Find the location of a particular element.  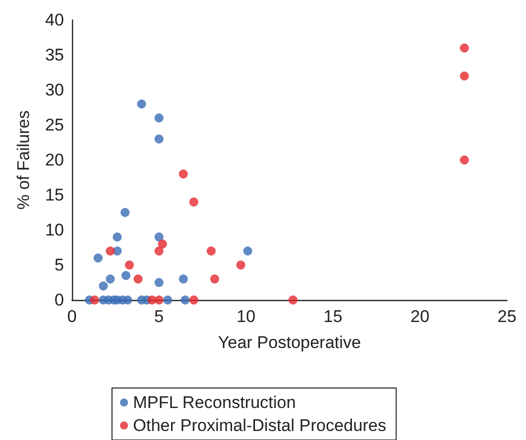

x-tick-label: 15 is located at coordinates (333, 316).